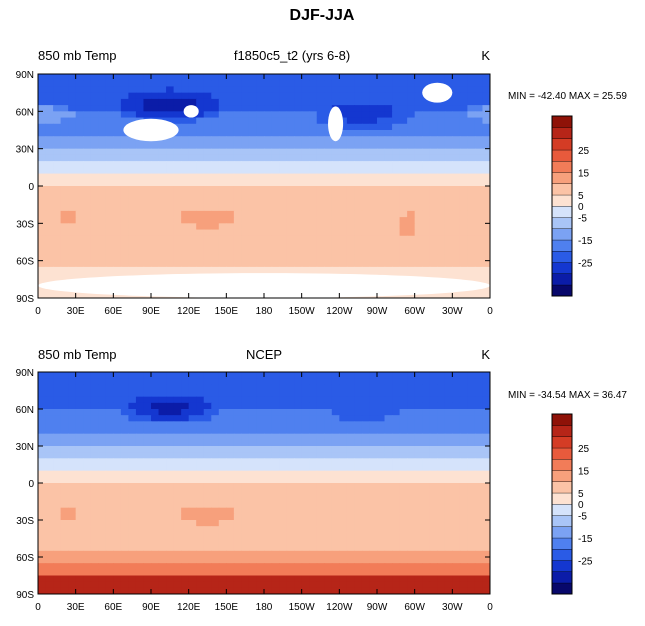  I want to click on missing-data-region, so click(151, 130).